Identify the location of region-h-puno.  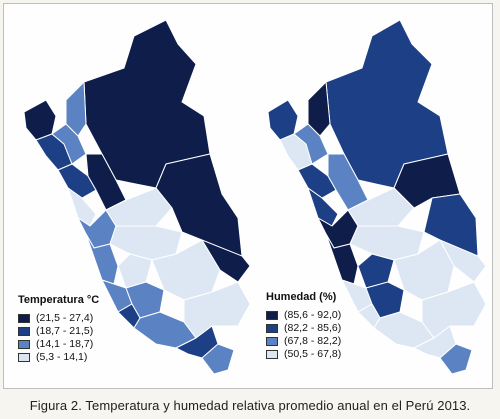
(454, 310).